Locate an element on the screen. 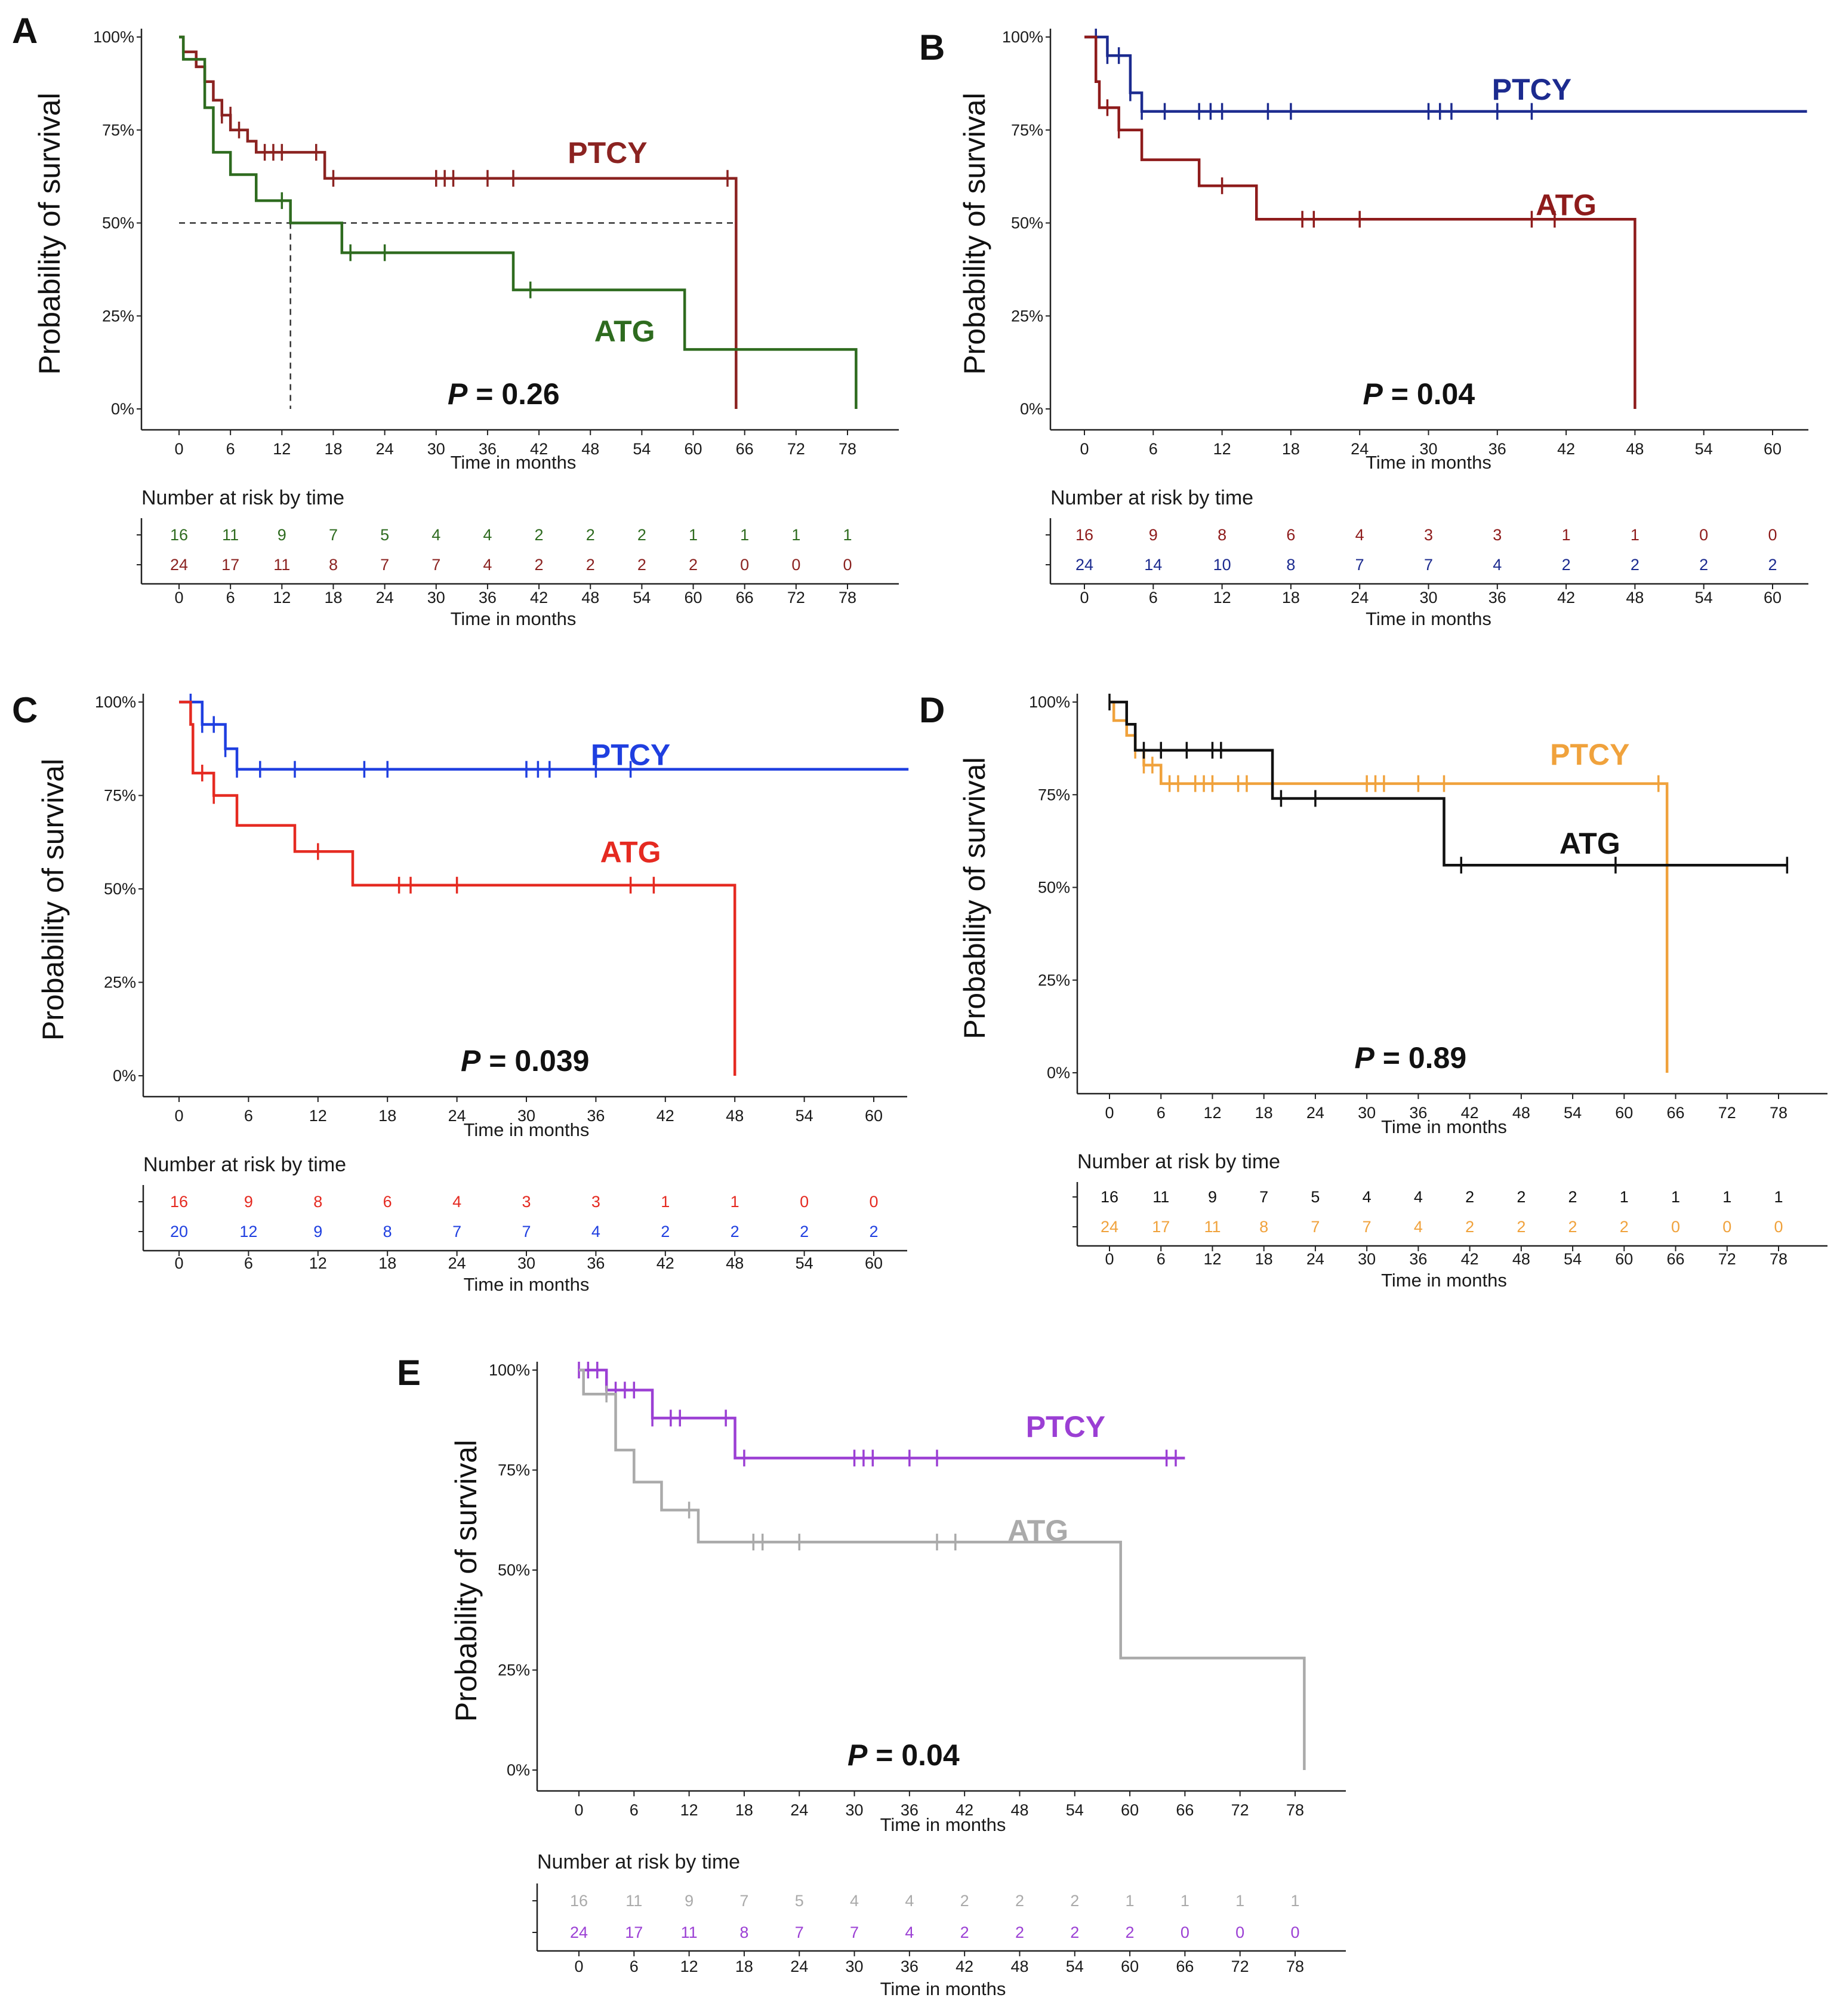 Image resolution: width=1843 pixels, height=2016 pixels. y-tick-label-a: 100% is located at coordinates (113, 37).